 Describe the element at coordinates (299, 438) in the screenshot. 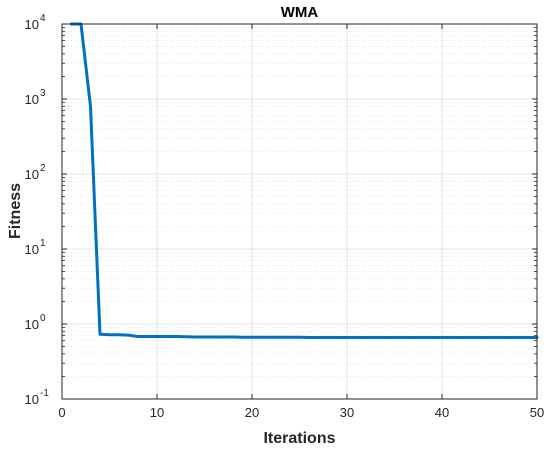

I see `x-axis-label: Iterations` at that location.